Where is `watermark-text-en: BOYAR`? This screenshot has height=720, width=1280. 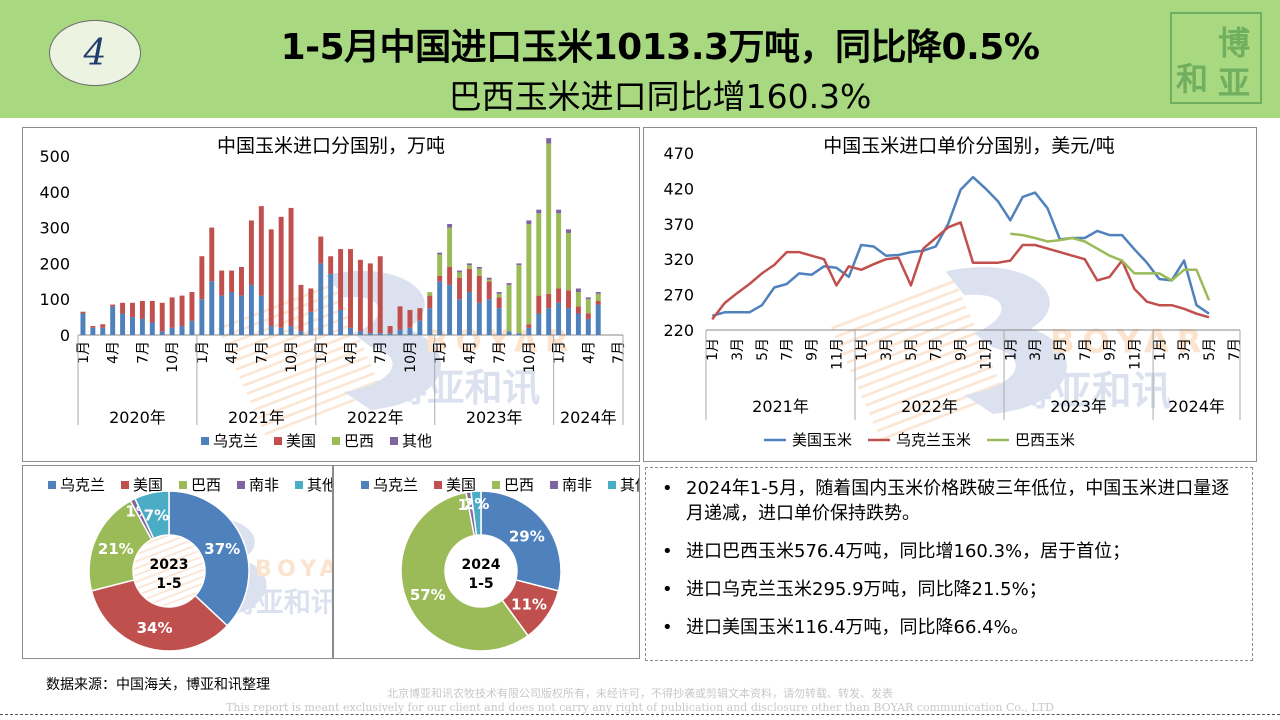 watermark-text-en: BOYAR is located at coordinates (293, 569).